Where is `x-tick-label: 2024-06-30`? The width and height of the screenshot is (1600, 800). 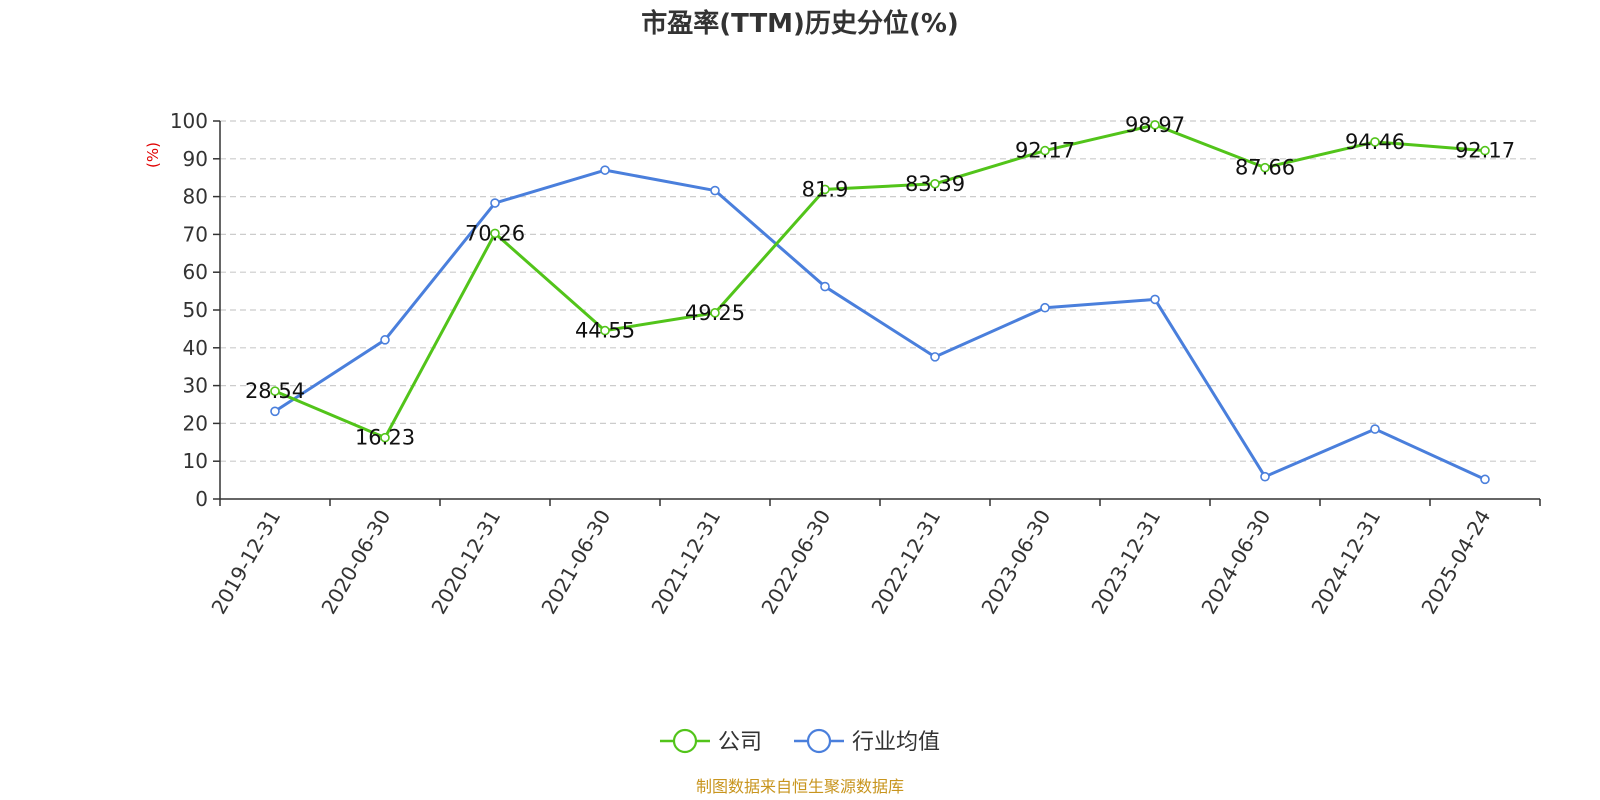 x-tick-label: 2024-06-30 is located at coordinates (1235, 562).